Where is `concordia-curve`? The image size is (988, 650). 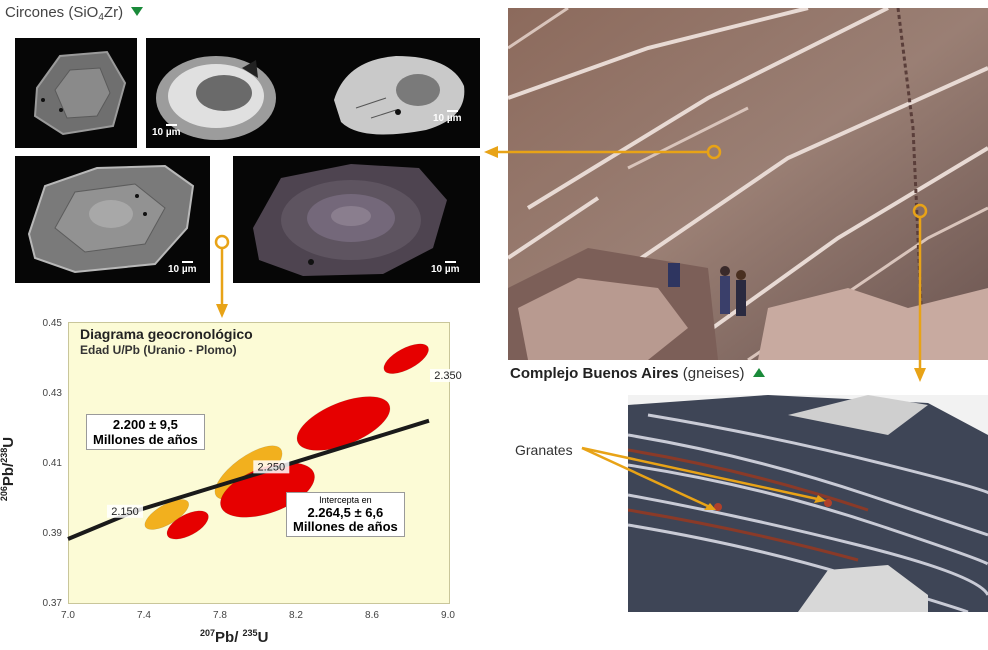
concordia-curve is located at coordinates (248, 479).